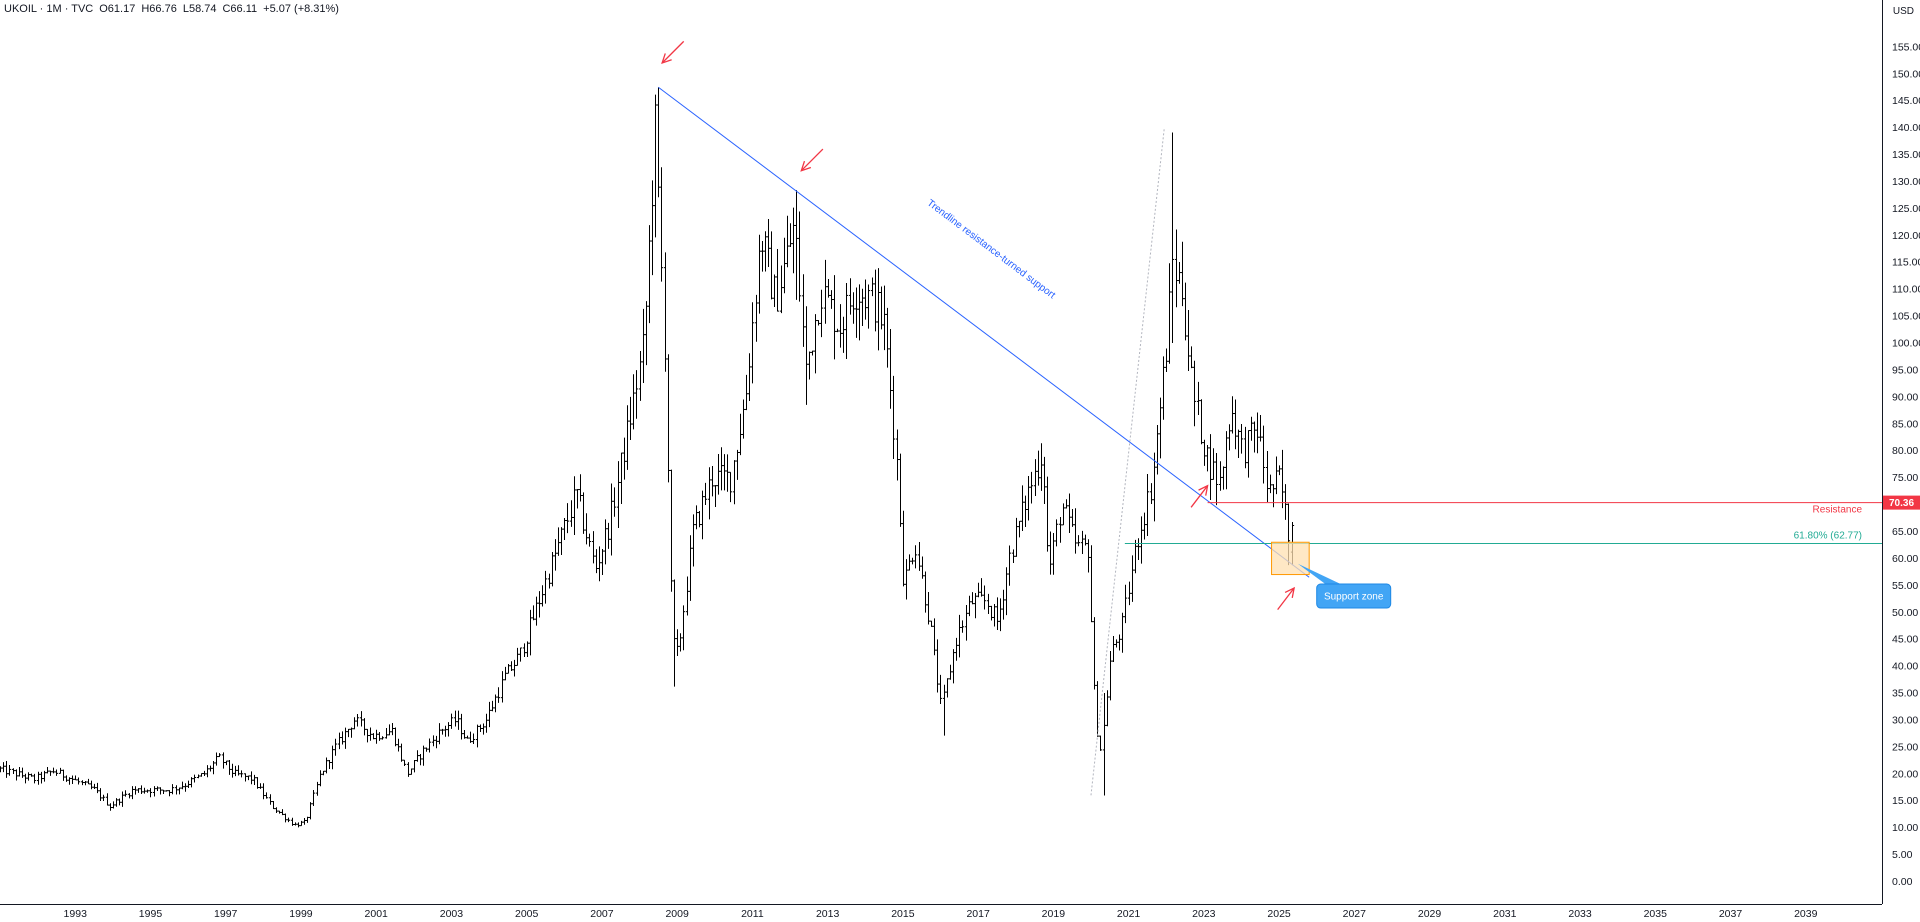 The image size is (1920, 922). What do you see at coordinates (1838, 510) in the screenshot?
I see `resistance-label: Resistance` at bounding box center [1838, 510].